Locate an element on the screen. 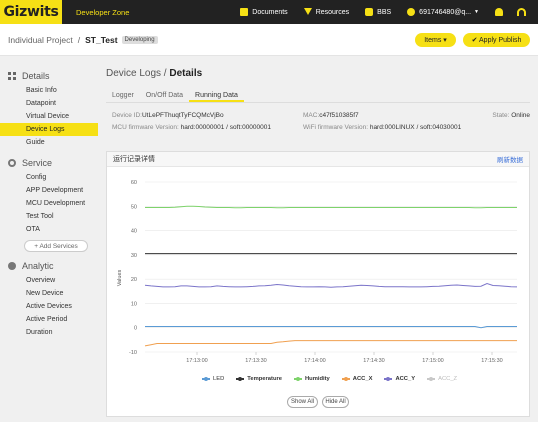  sidebar-item-active-period: Active Period is located at coordinates (47, 319).